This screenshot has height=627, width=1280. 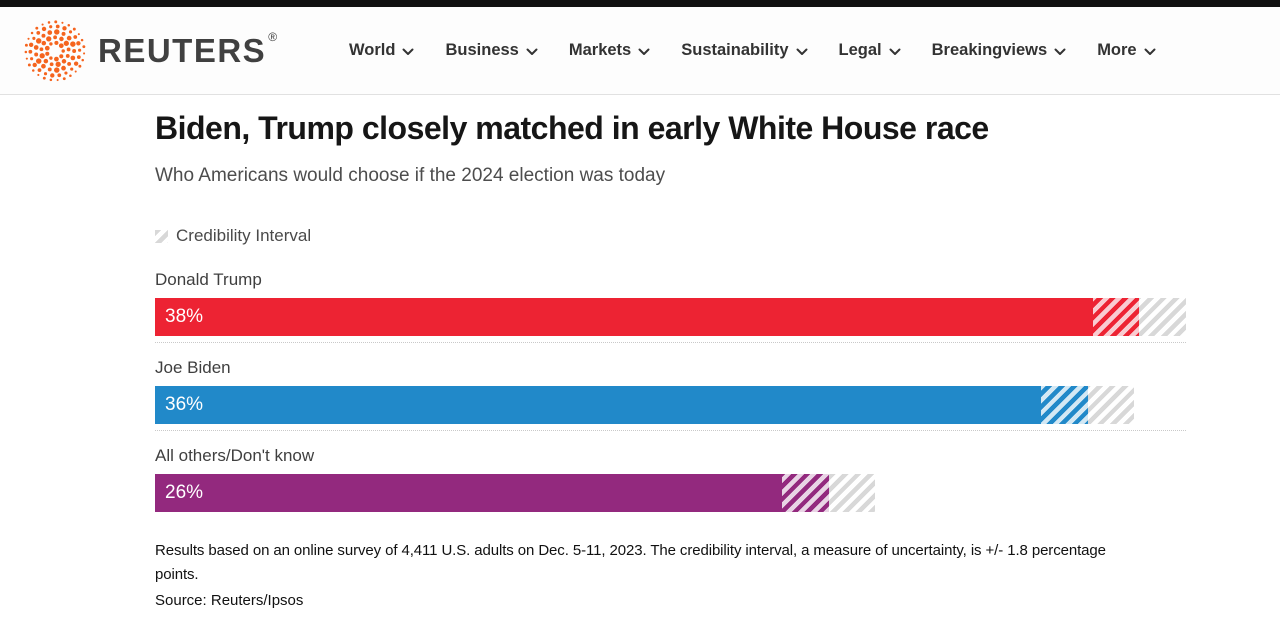 I want to click on bar-track: 36%, so click(x=670, y=405).